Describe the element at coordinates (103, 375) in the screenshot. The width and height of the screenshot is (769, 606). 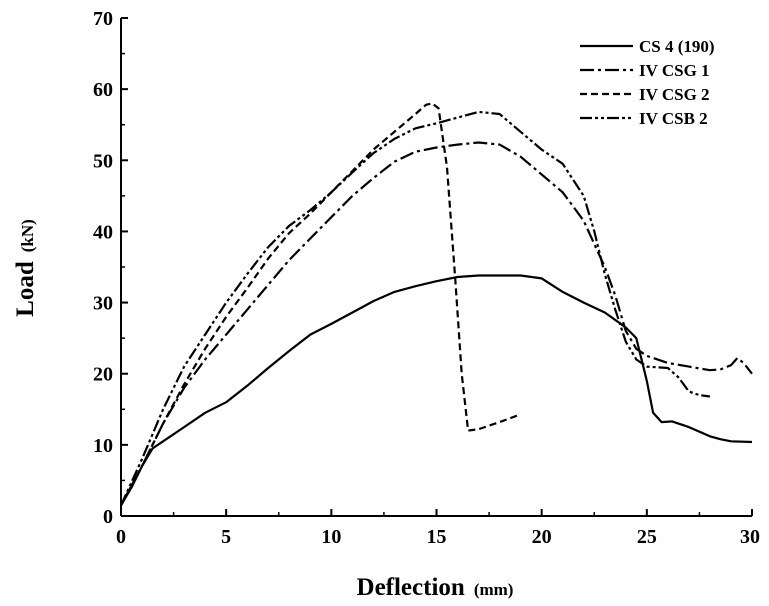
I see `y-tick-label: 20` at that location.